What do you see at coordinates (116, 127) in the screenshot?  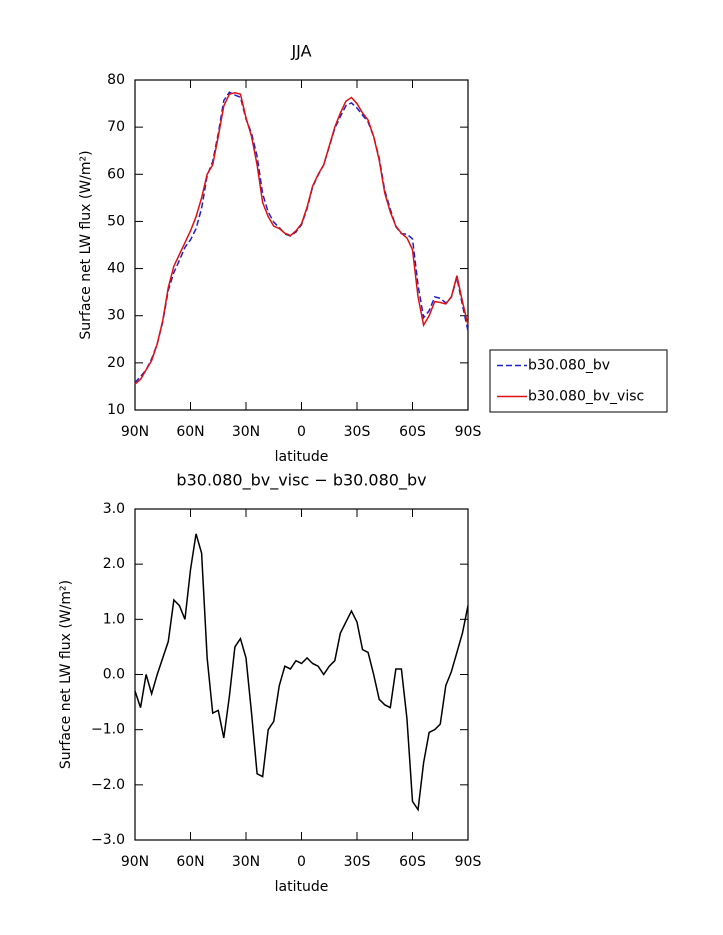 I see `y-tick-label: 70` at bounding box center [116, 127].